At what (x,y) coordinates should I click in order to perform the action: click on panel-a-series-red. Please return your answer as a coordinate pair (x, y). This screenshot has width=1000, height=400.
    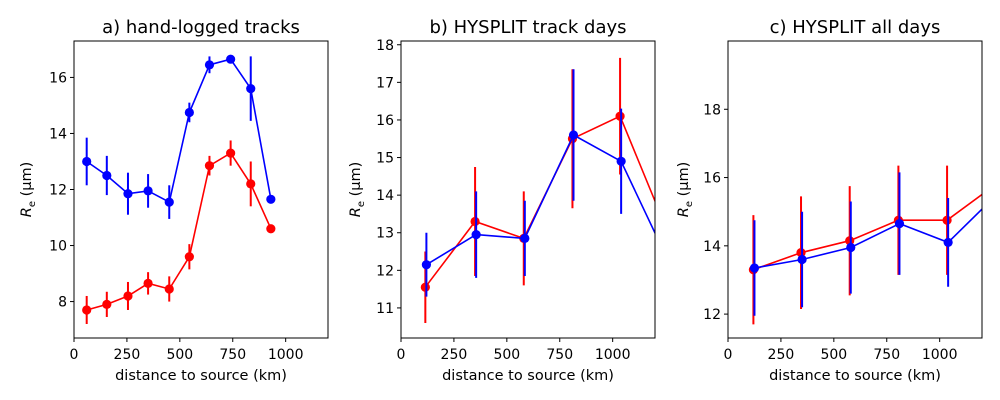
    Looking at the image, I should click on (179, 232).